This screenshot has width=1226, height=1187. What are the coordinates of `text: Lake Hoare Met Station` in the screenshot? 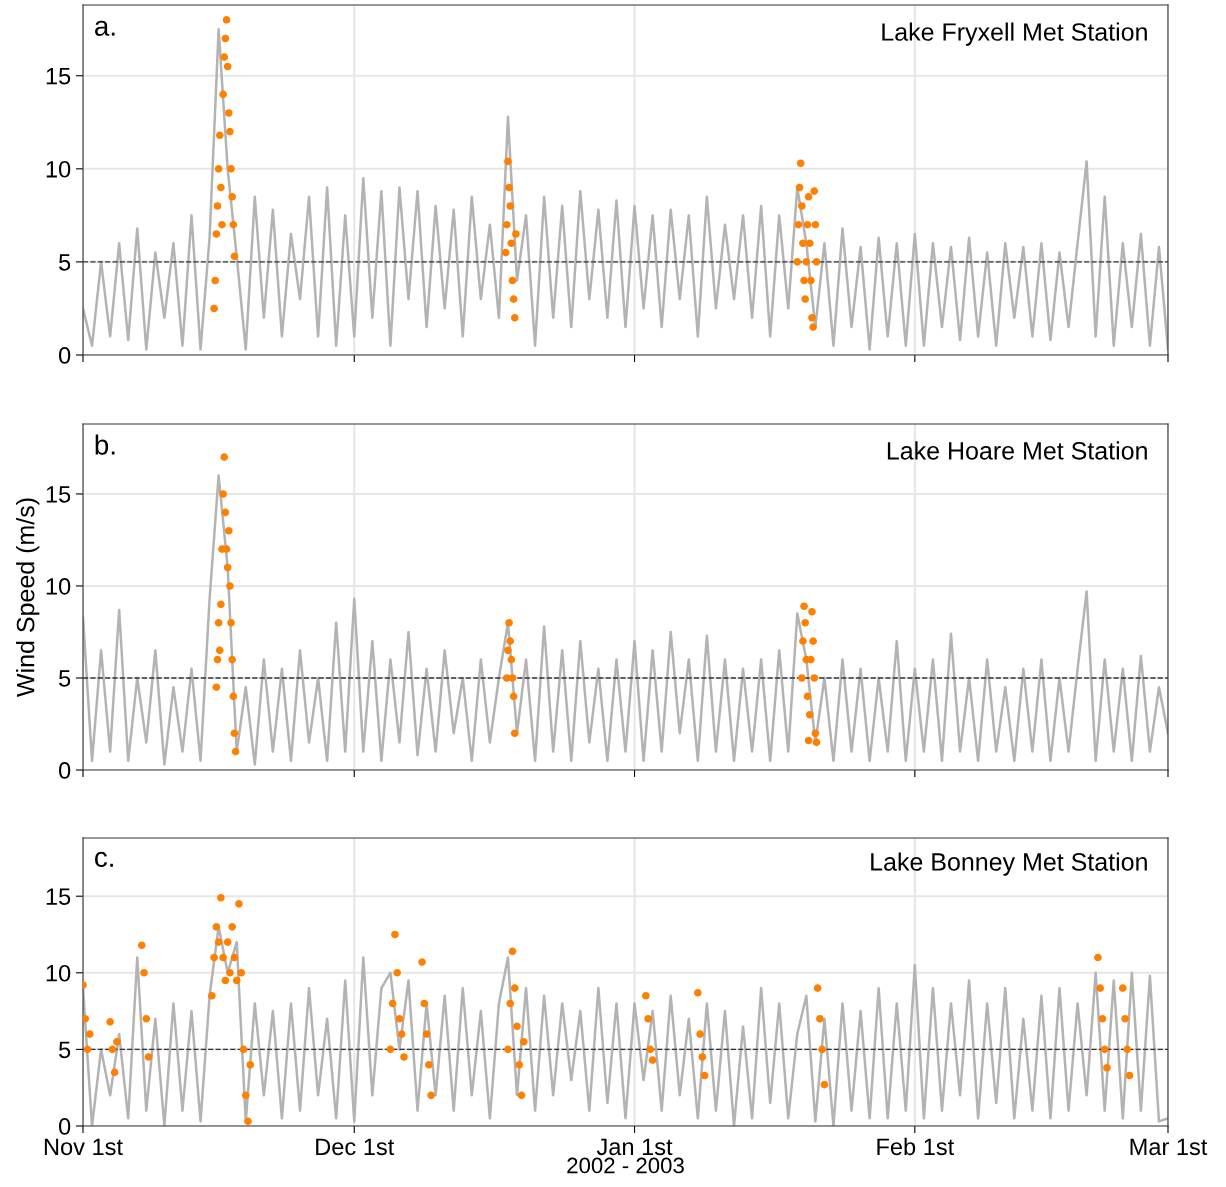 It's located at (1017, 450).